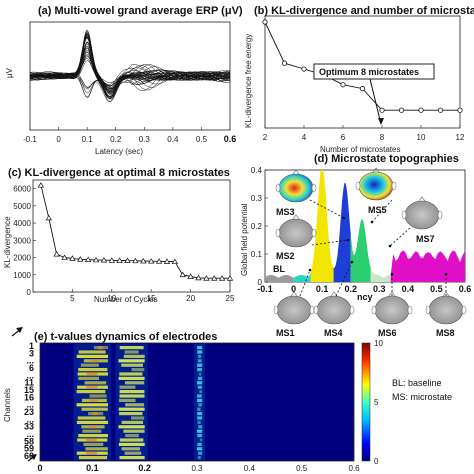 The width and height of the screenshot is (474, 474). What do you see at coordinates (30, 139) in the screenshot?
I see `panel-a-xtick-label: -0.1` at bounding box center [30, 139].